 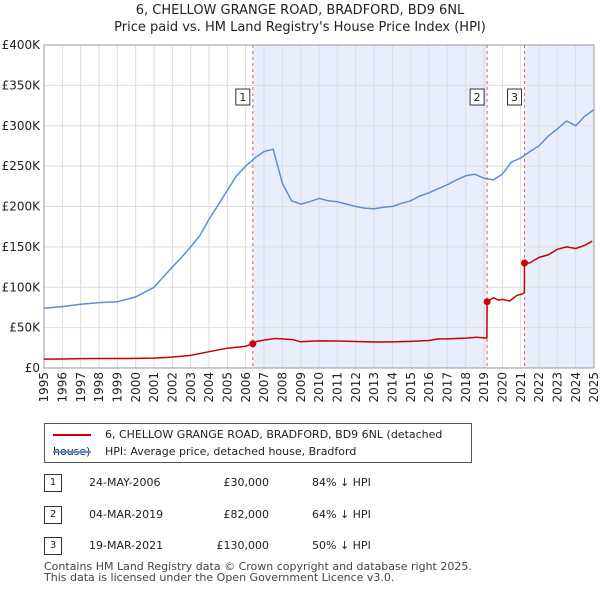 What do you see at coordinates (576, 387) in the screenshot?
I see `x-tick-label: 2024` at bounding box center [576, 387].